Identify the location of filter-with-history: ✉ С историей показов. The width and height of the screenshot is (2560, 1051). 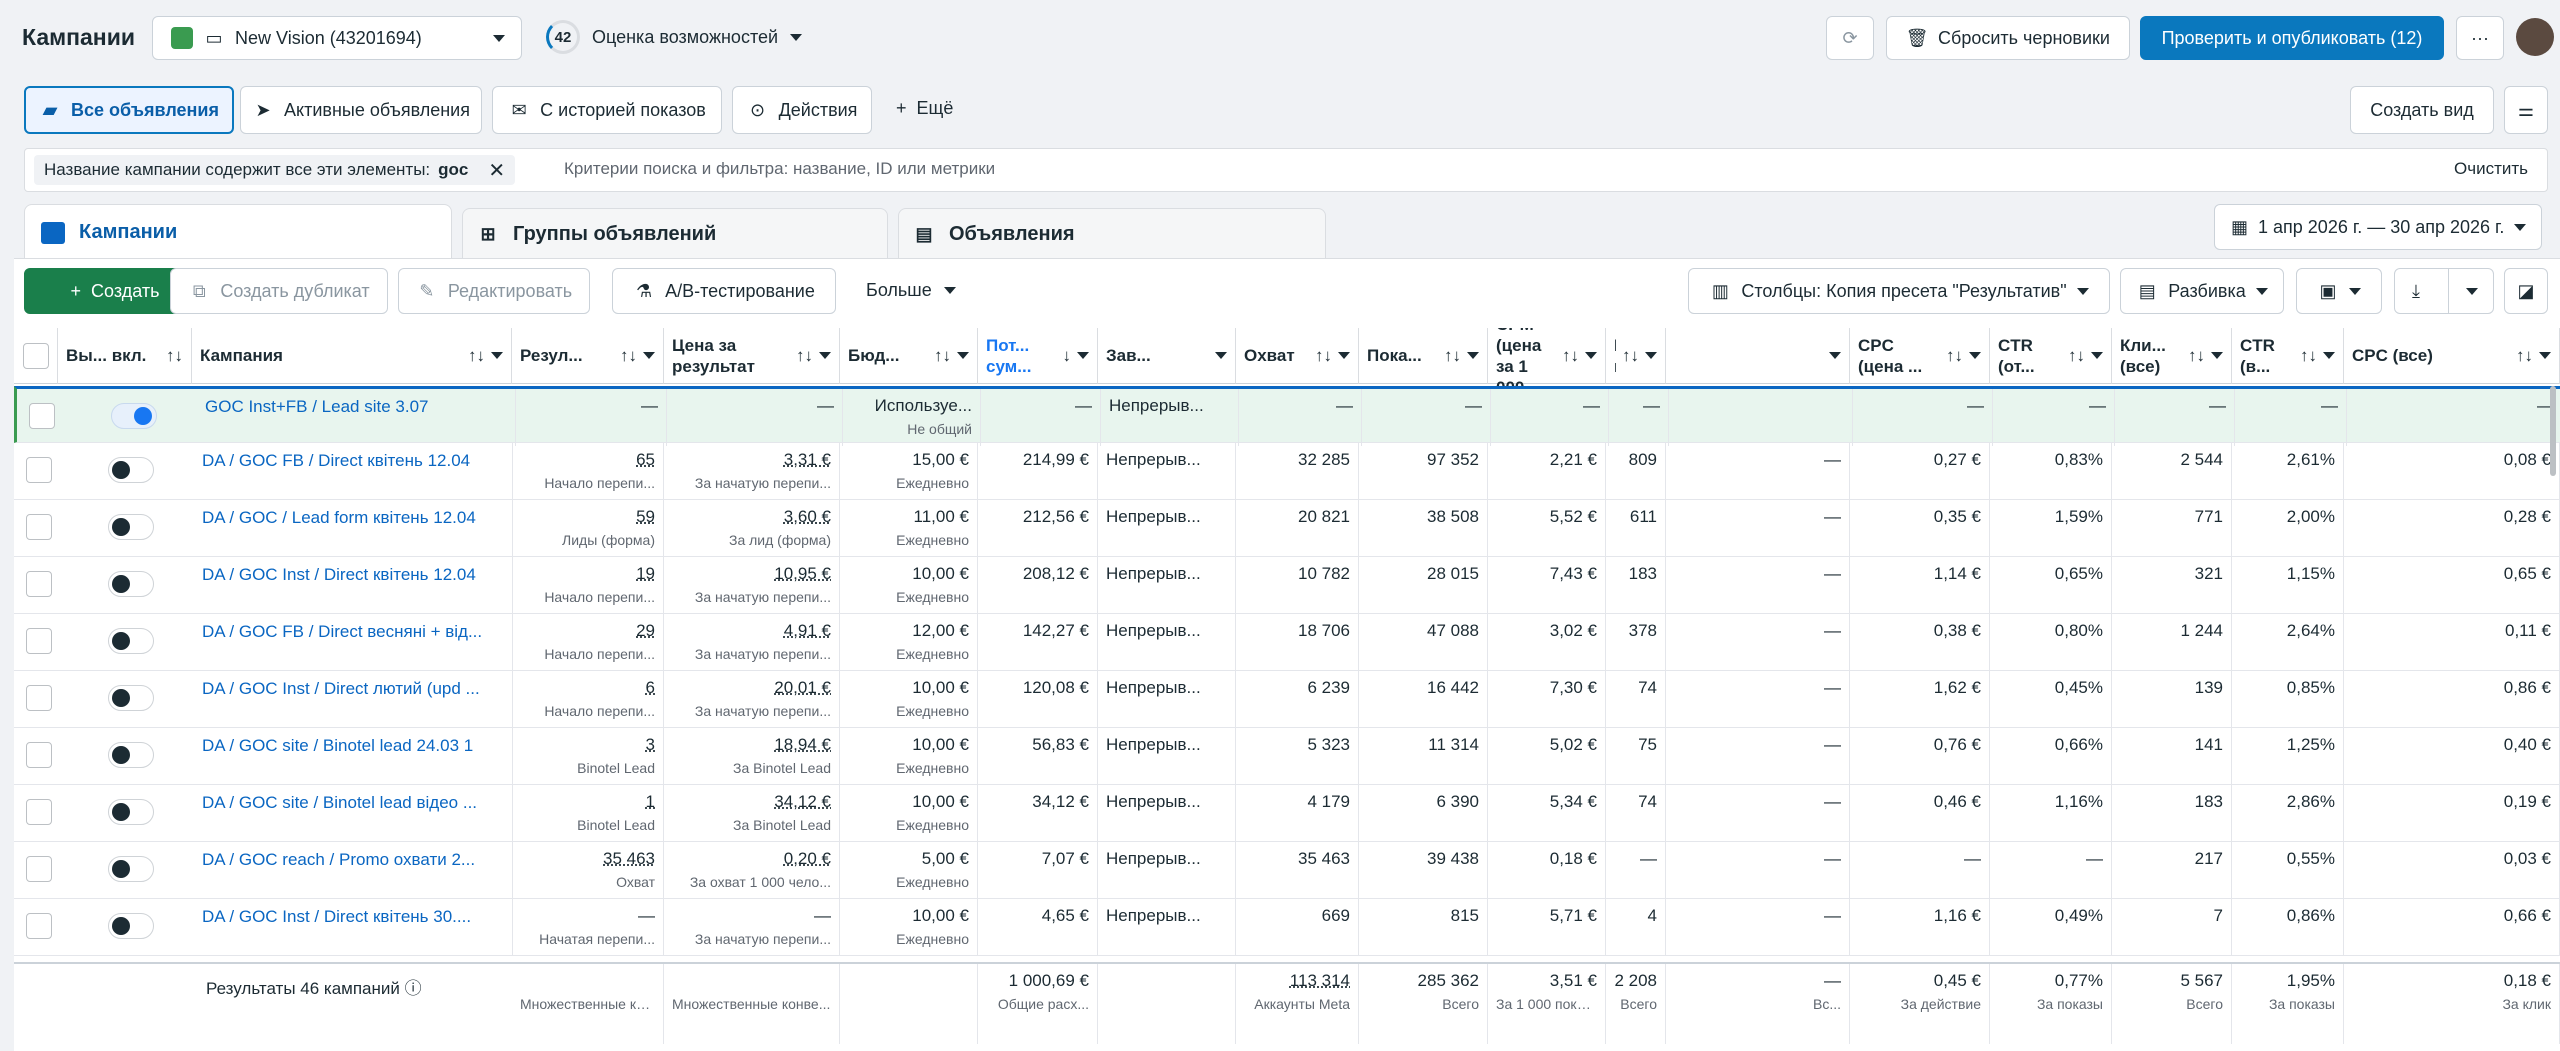
(607, 110).